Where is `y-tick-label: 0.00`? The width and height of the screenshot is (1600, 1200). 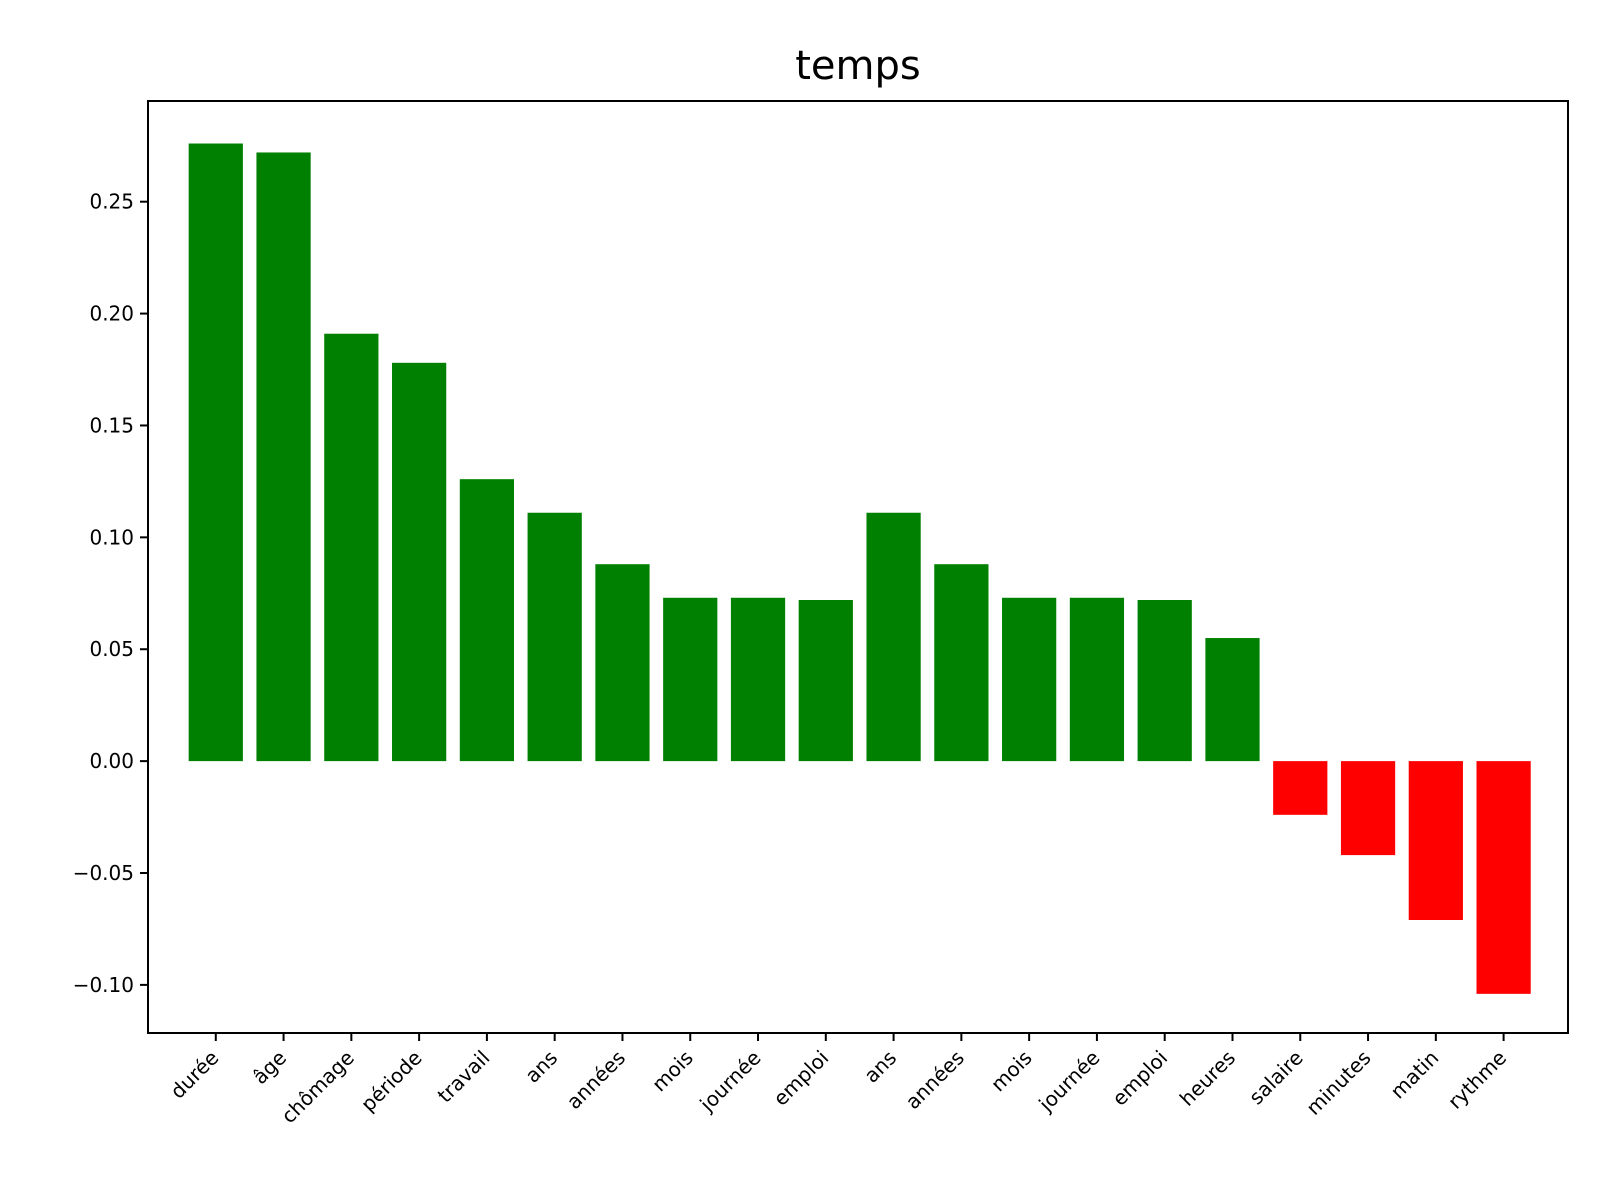
y-tick-label: 0.00 is located at coordinates (111, 761).